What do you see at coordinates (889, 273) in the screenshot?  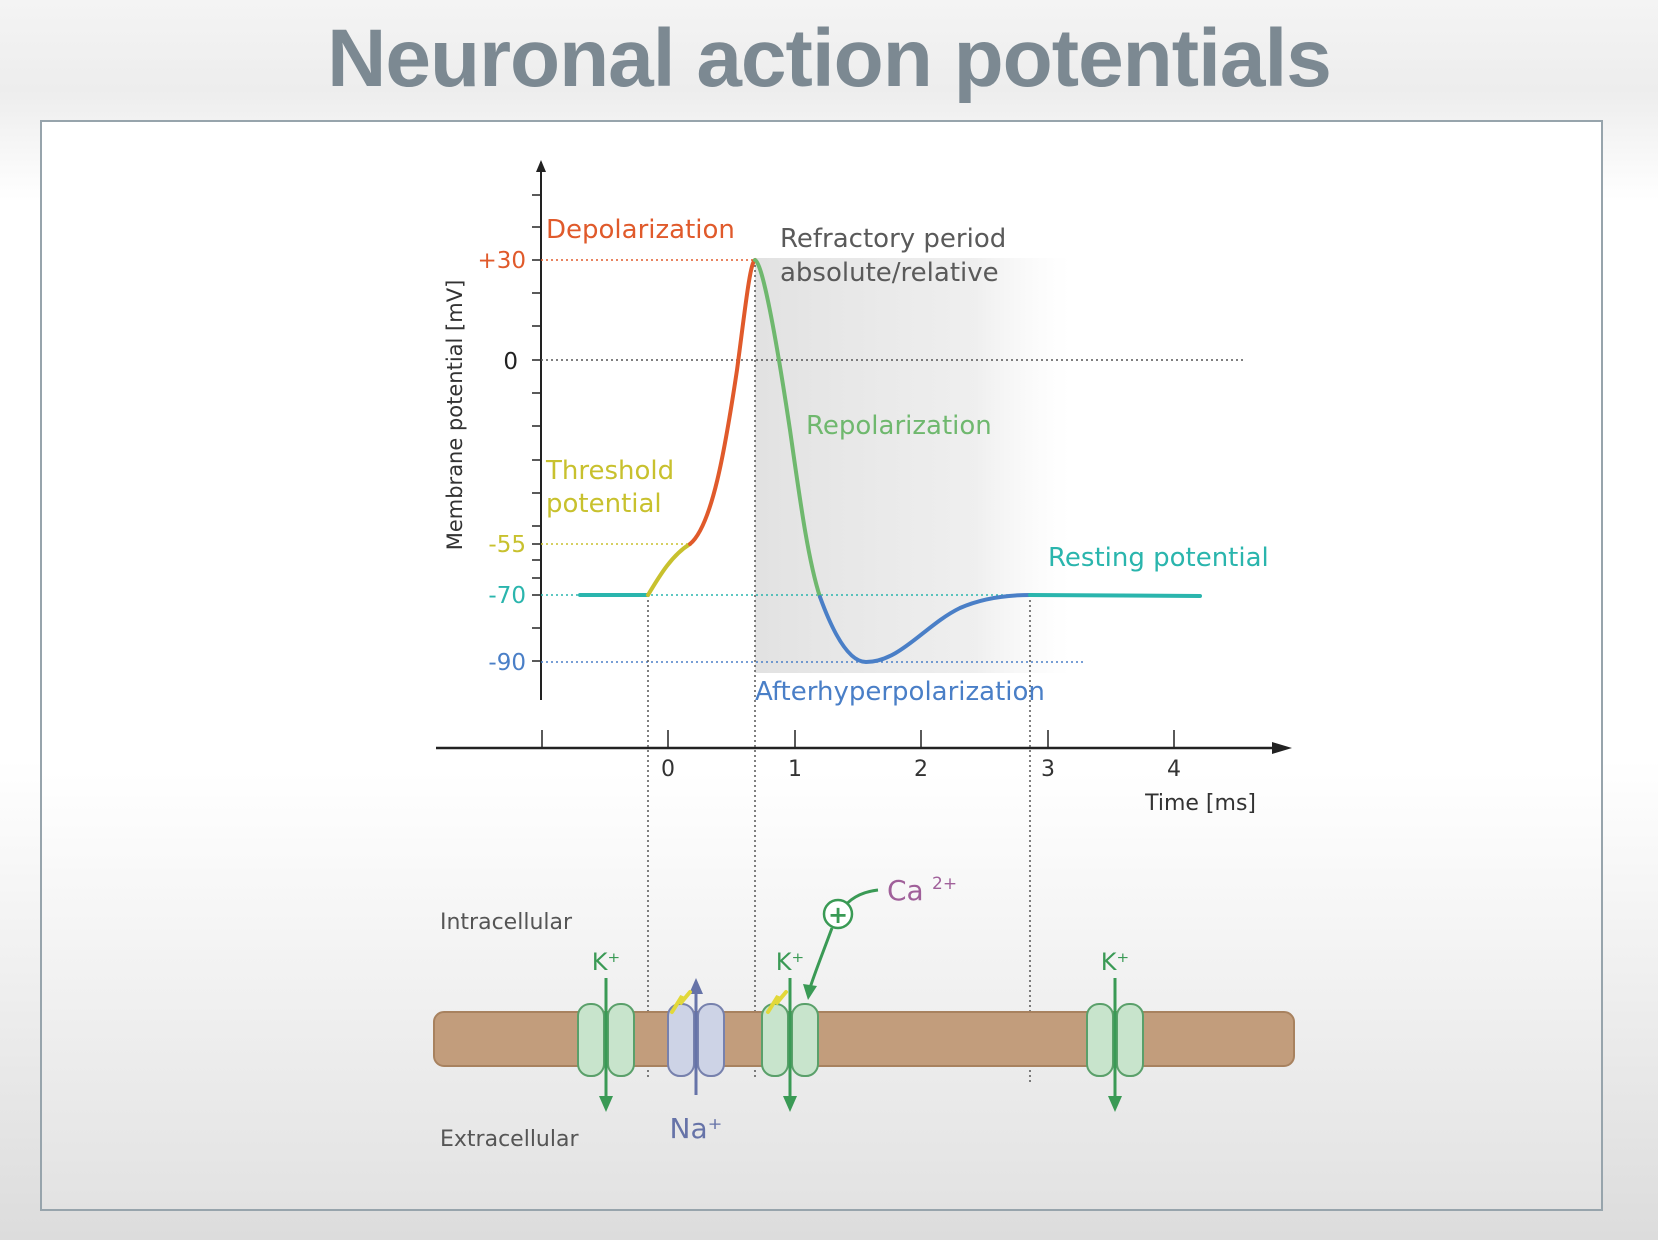 I see `refractory-label-line2: absolute/relative` at bounding box center [889, 273].